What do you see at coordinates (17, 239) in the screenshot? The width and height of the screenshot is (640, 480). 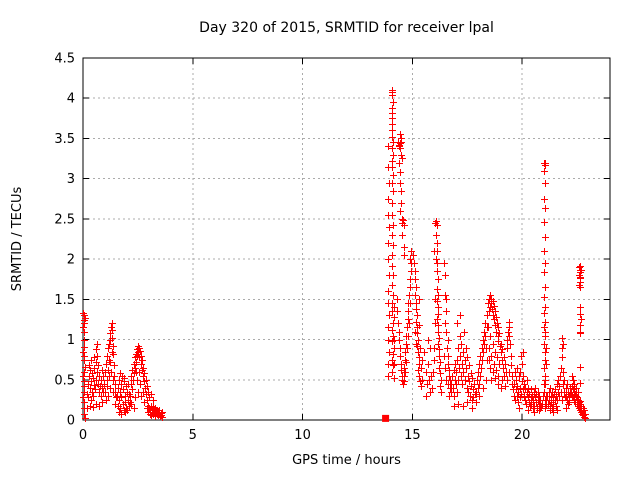 I see `y-axis-label: SRMTID / TECUs` at bounding box center [17, 239].